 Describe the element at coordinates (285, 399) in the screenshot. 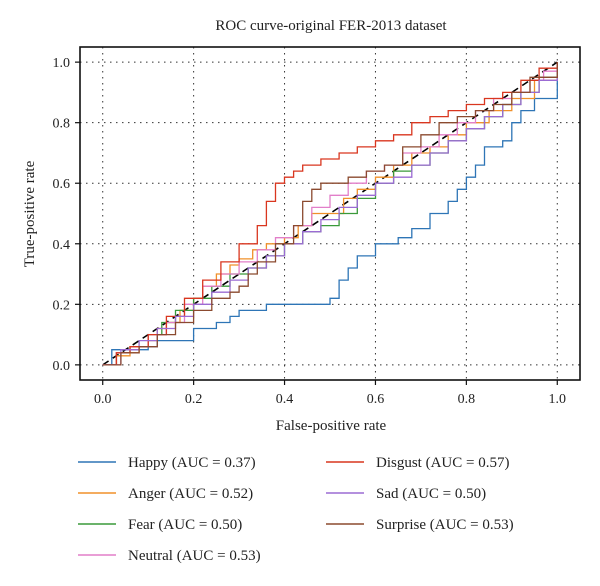

I see `x-tick-label: 0.4` at that location.